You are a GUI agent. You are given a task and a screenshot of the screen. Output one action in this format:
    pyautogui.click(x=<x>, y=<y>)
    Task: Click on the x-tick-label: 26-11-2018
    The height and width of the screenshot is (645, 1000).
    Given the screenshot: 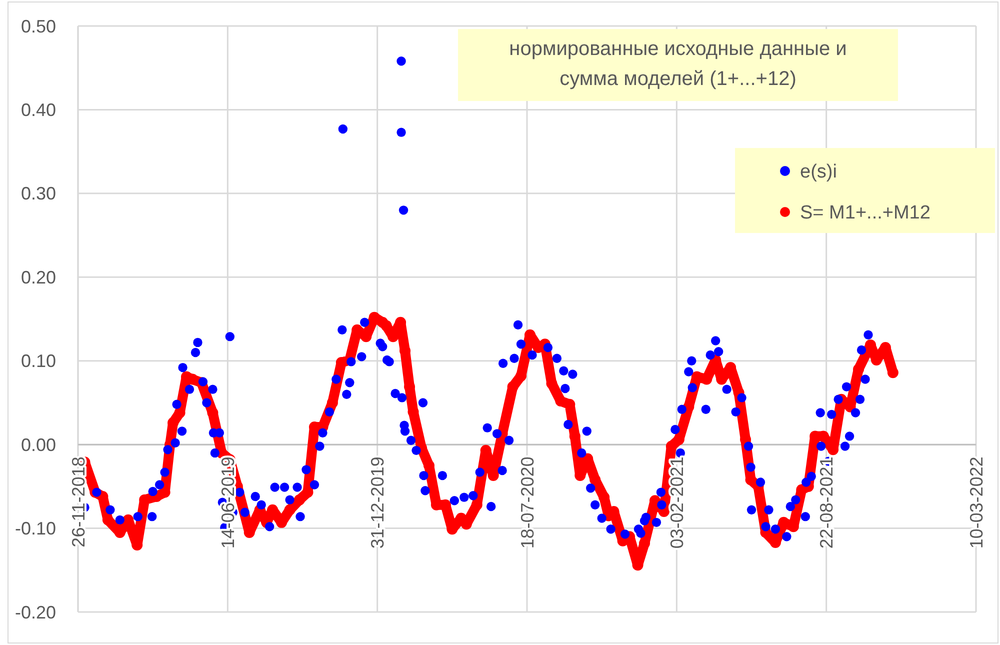 What is the action you would take?
    pyautogui.click(x=78, y=502)
    